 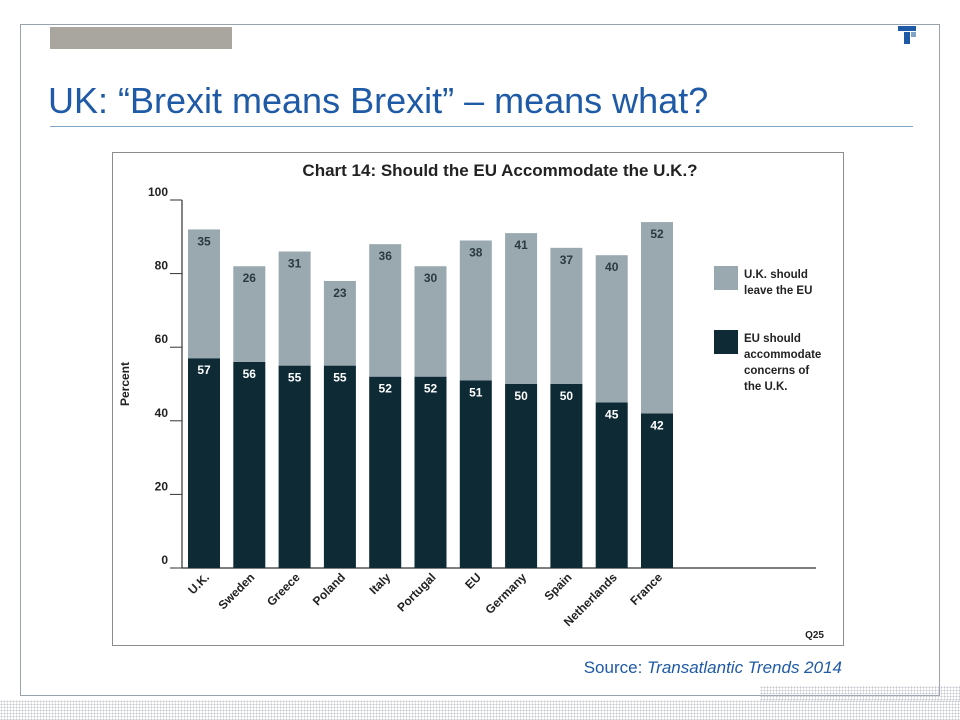 What do you see at coordinates (476, 392) in the screenshot?
I see `data-label: 51` at bounding box center [476, 392].